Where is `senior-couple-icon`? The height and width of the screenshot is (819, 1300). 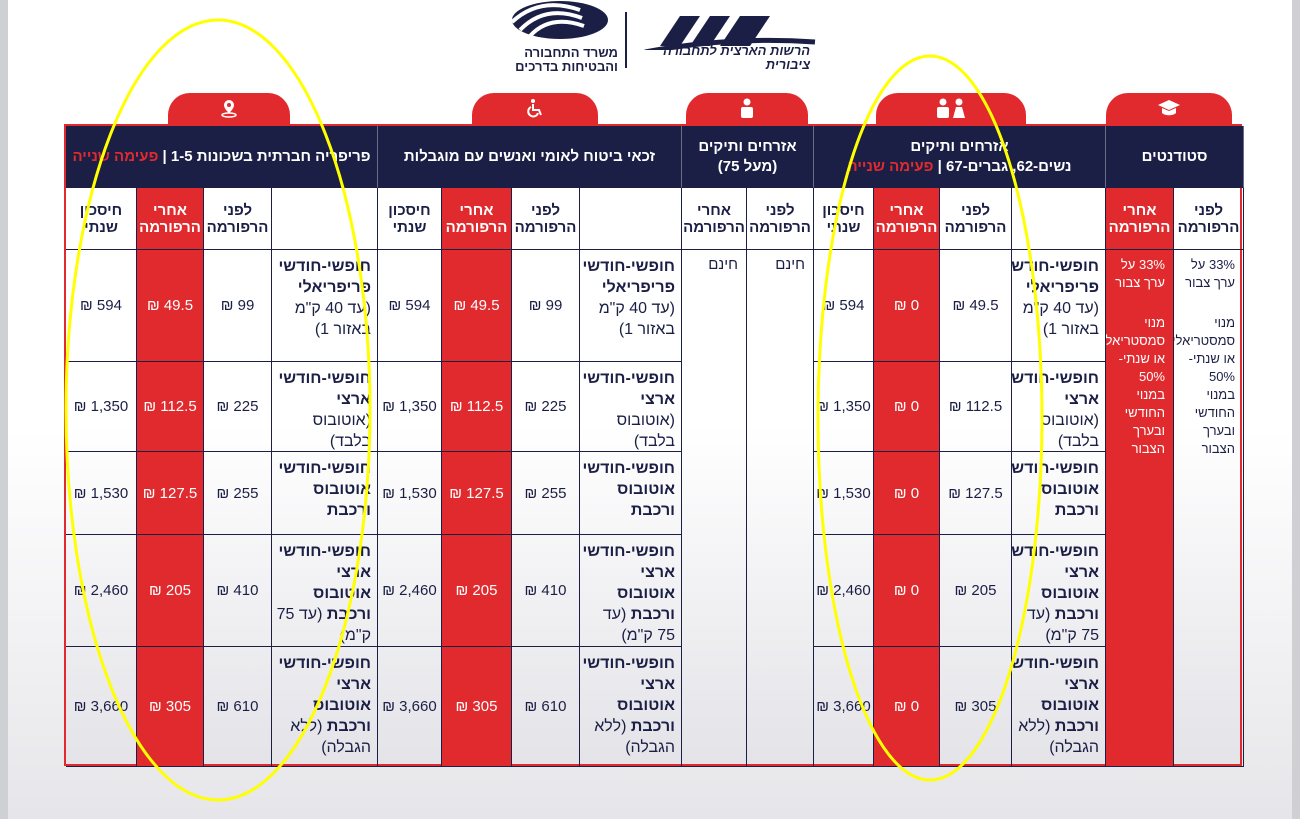
senior-couple-icon is located at coordinates (951, 110).